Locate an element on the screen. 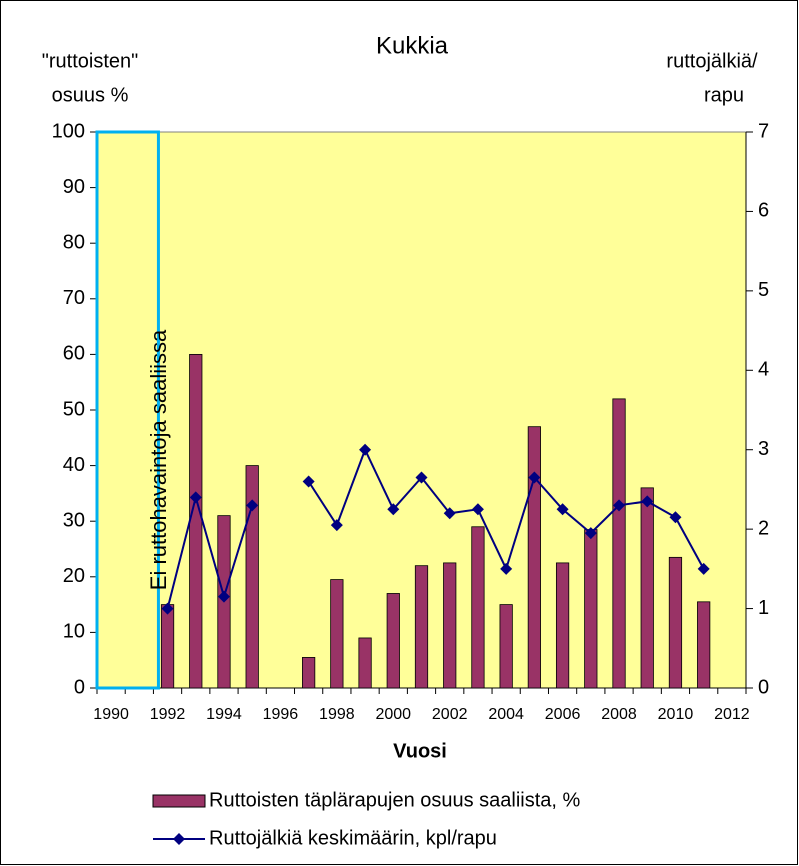 The image size is (799, 866). y-axis-title: "ruttoisten" is located at coordinates (90, 61).